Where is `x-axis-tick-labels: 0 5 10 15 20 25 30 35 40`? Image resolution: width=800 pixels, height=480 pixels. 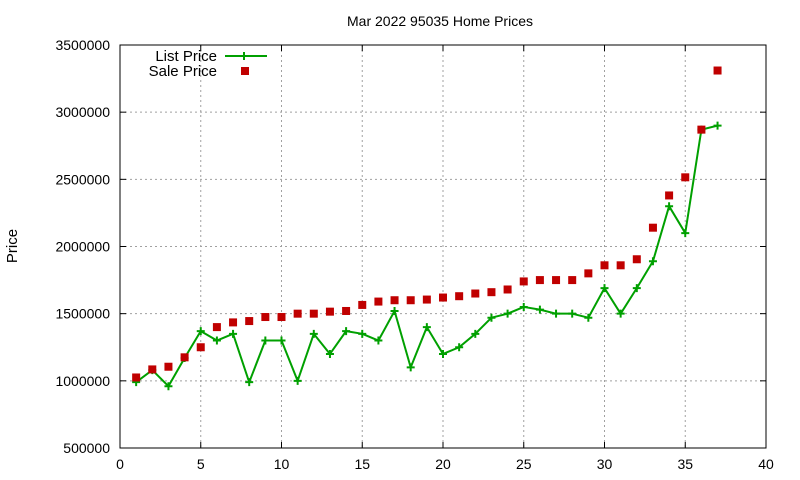
x-axis-tick-labels: 0 5 10 15 20 25 30 35 40 is located at coordinates (445, 464).